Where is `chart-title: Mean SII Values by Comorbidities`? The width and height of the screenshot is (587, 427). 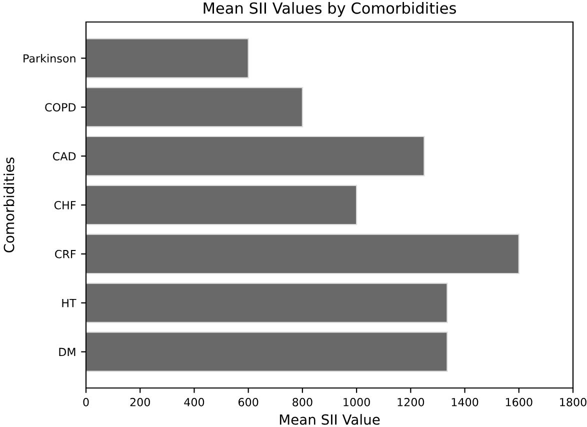 chart-title: Mean SII Values by Comorbidities is located at coordinates (330, 9).